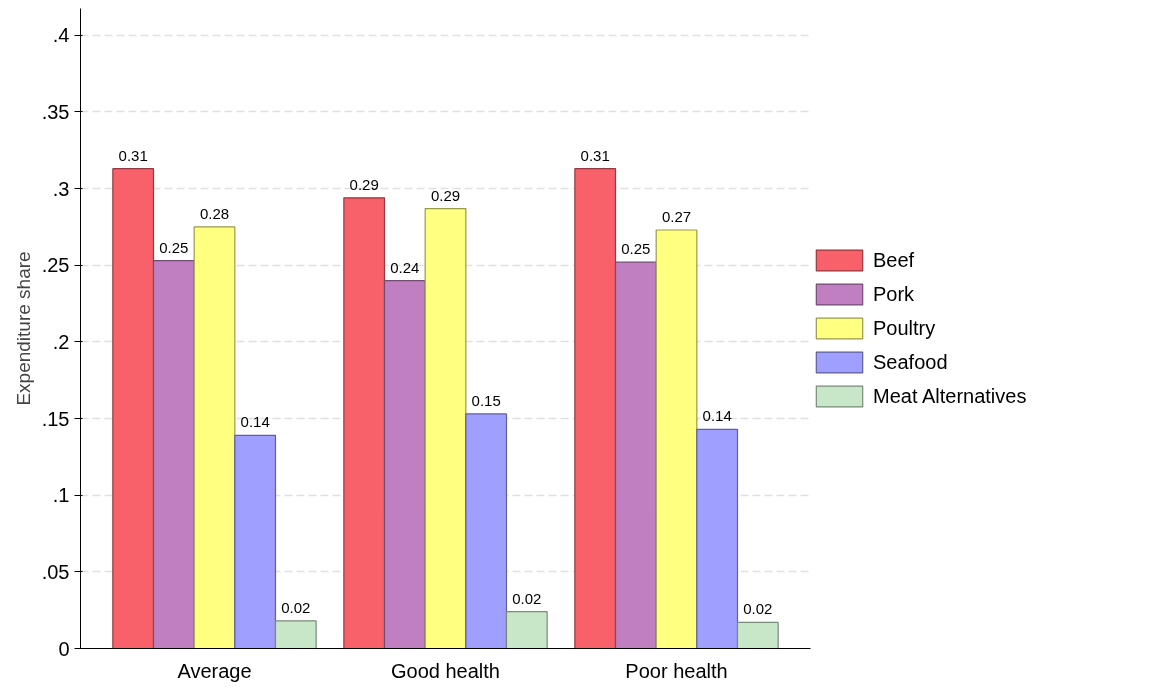  What do you see at coordinates (214, 670) in the screenshot?
I see `x-tick-label: Average` at bounding box center [214, 670].